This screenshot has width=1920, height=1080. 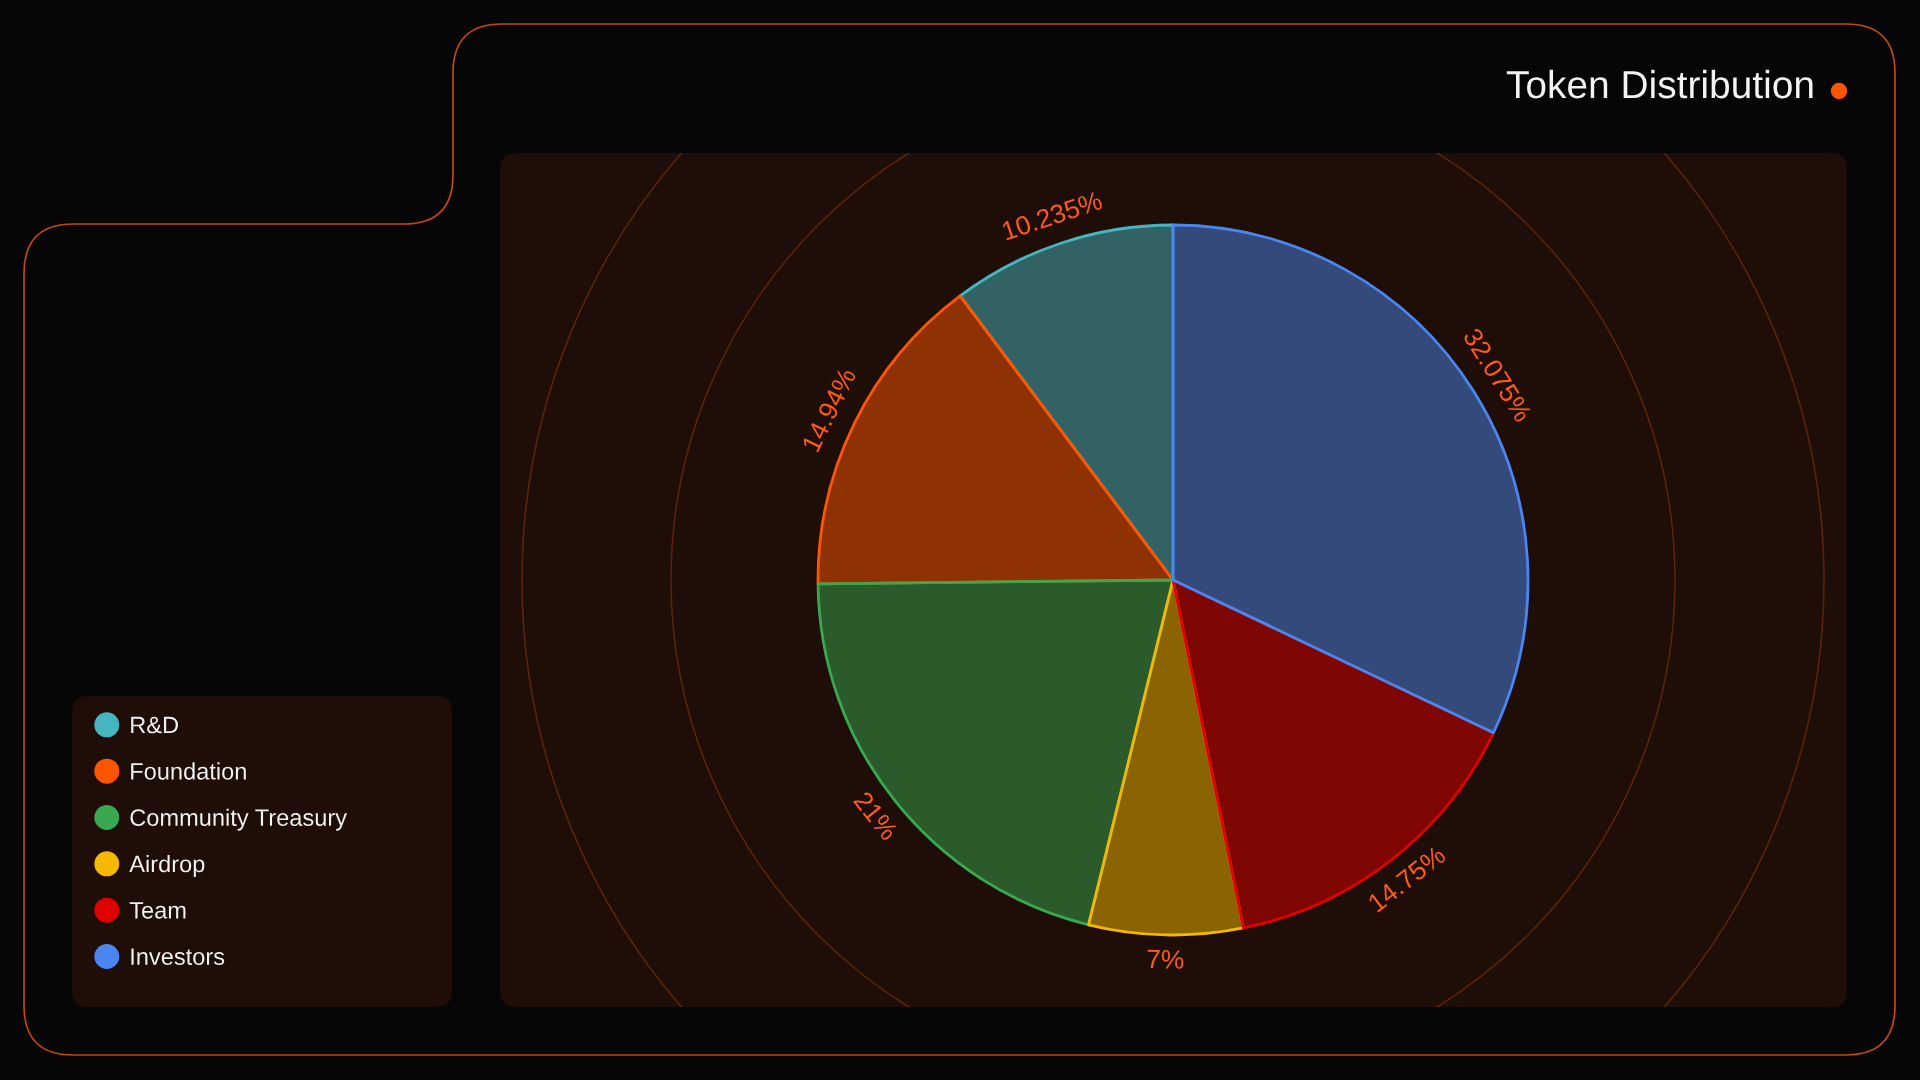 I want to click on legend-label: Airdrop, so click(x=167, y=865).